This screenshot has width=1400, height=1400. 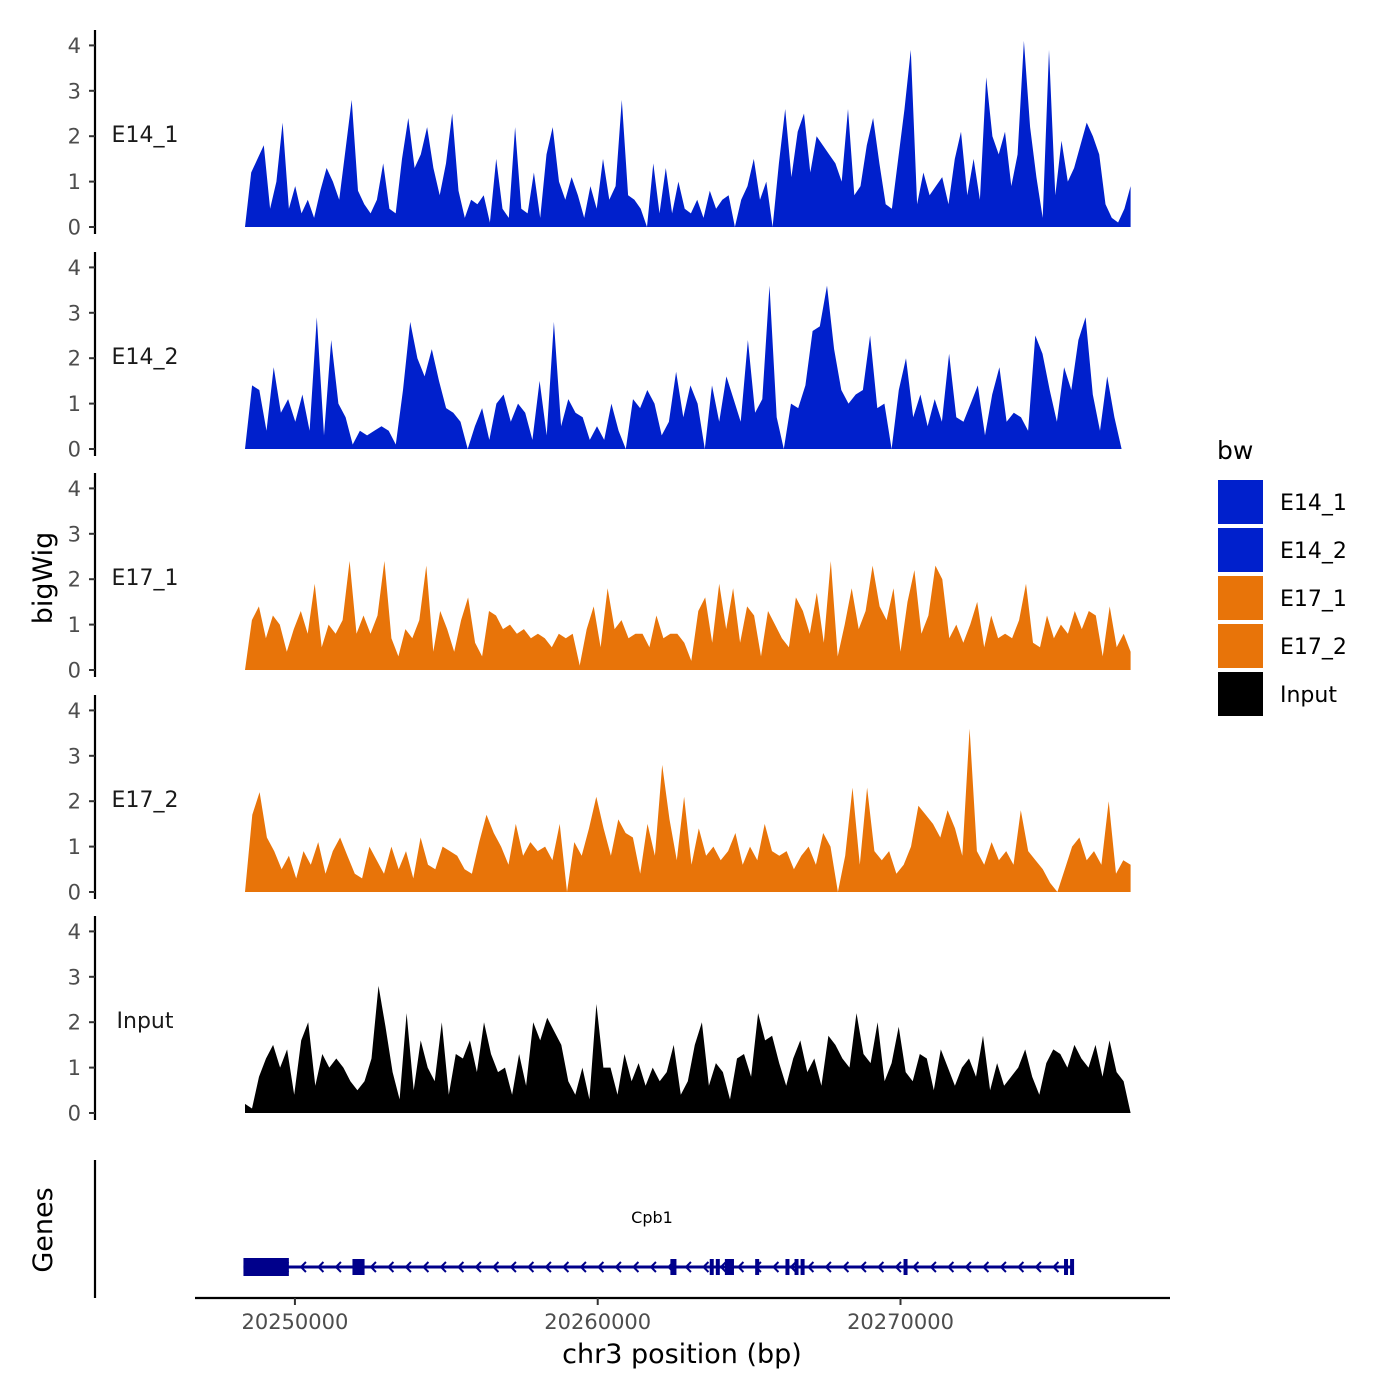 I want to click on legend-item-e14-1: E14_1, so click(x=1282, y=502).